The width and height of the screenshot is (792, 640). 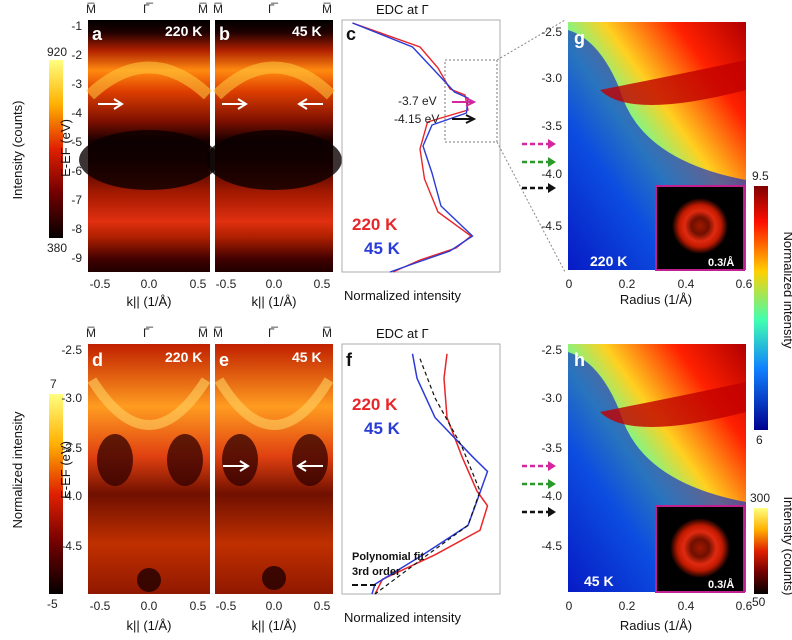 I want to click on colorbar-min: 50, so click(x=759, y=602).